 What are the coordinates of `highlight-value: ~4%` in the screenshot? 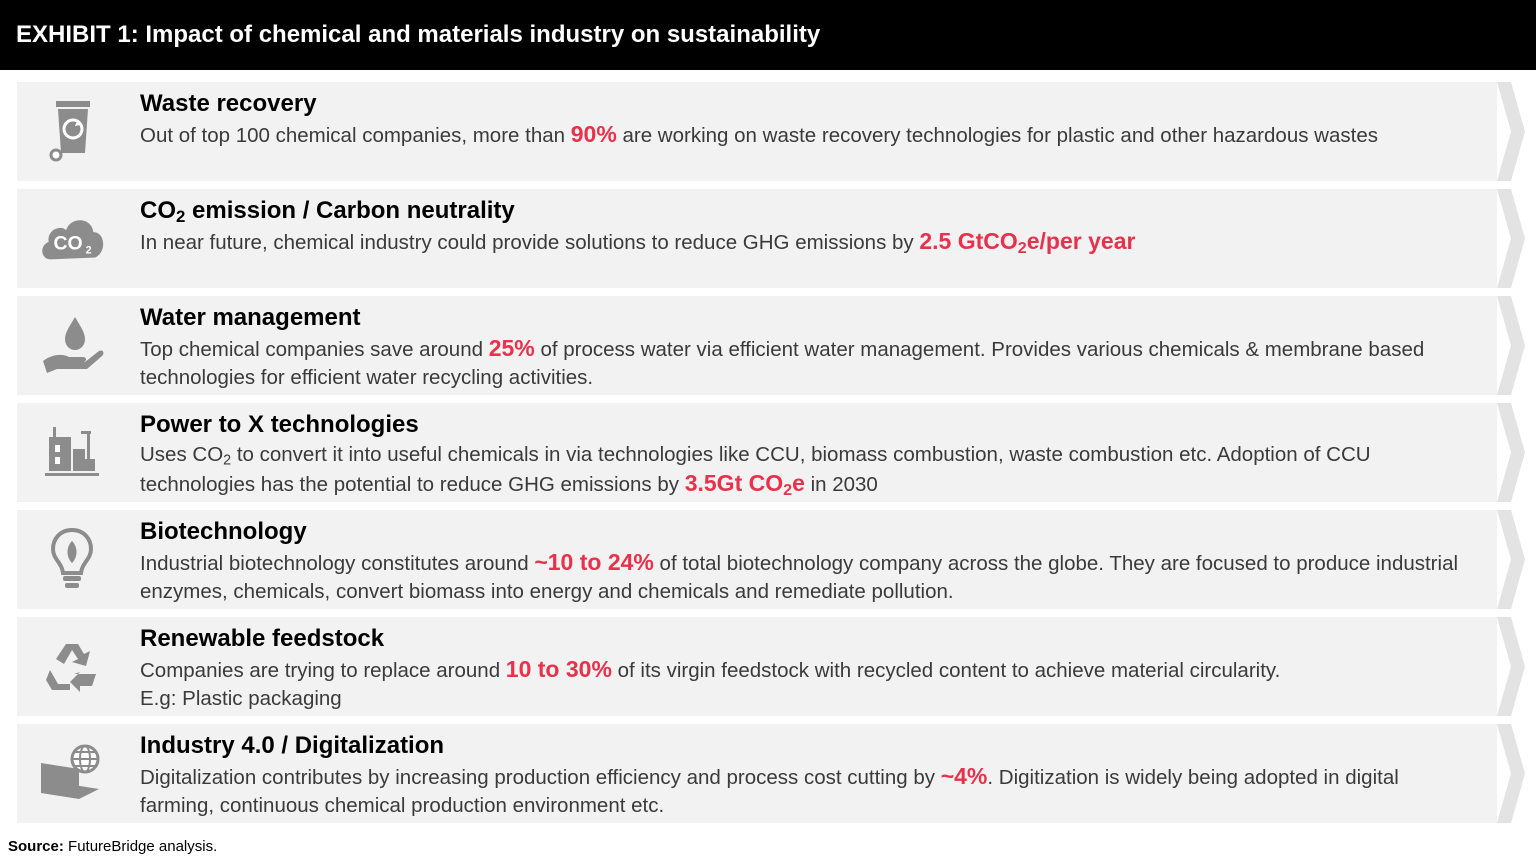 It's located at (964, 776).